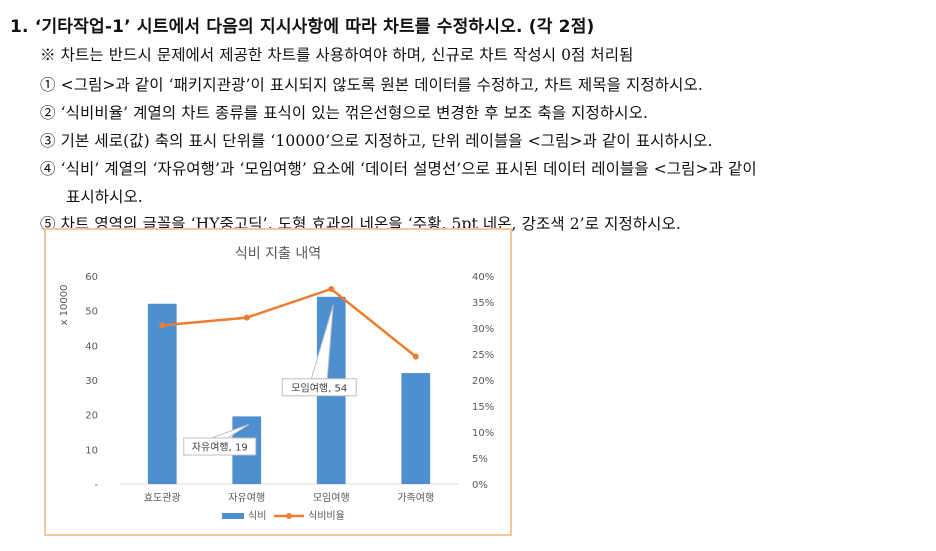  Describe the element at coordinates (96, 485) in the screenshot. I see `primary-axis-tick-label: -` at that location.